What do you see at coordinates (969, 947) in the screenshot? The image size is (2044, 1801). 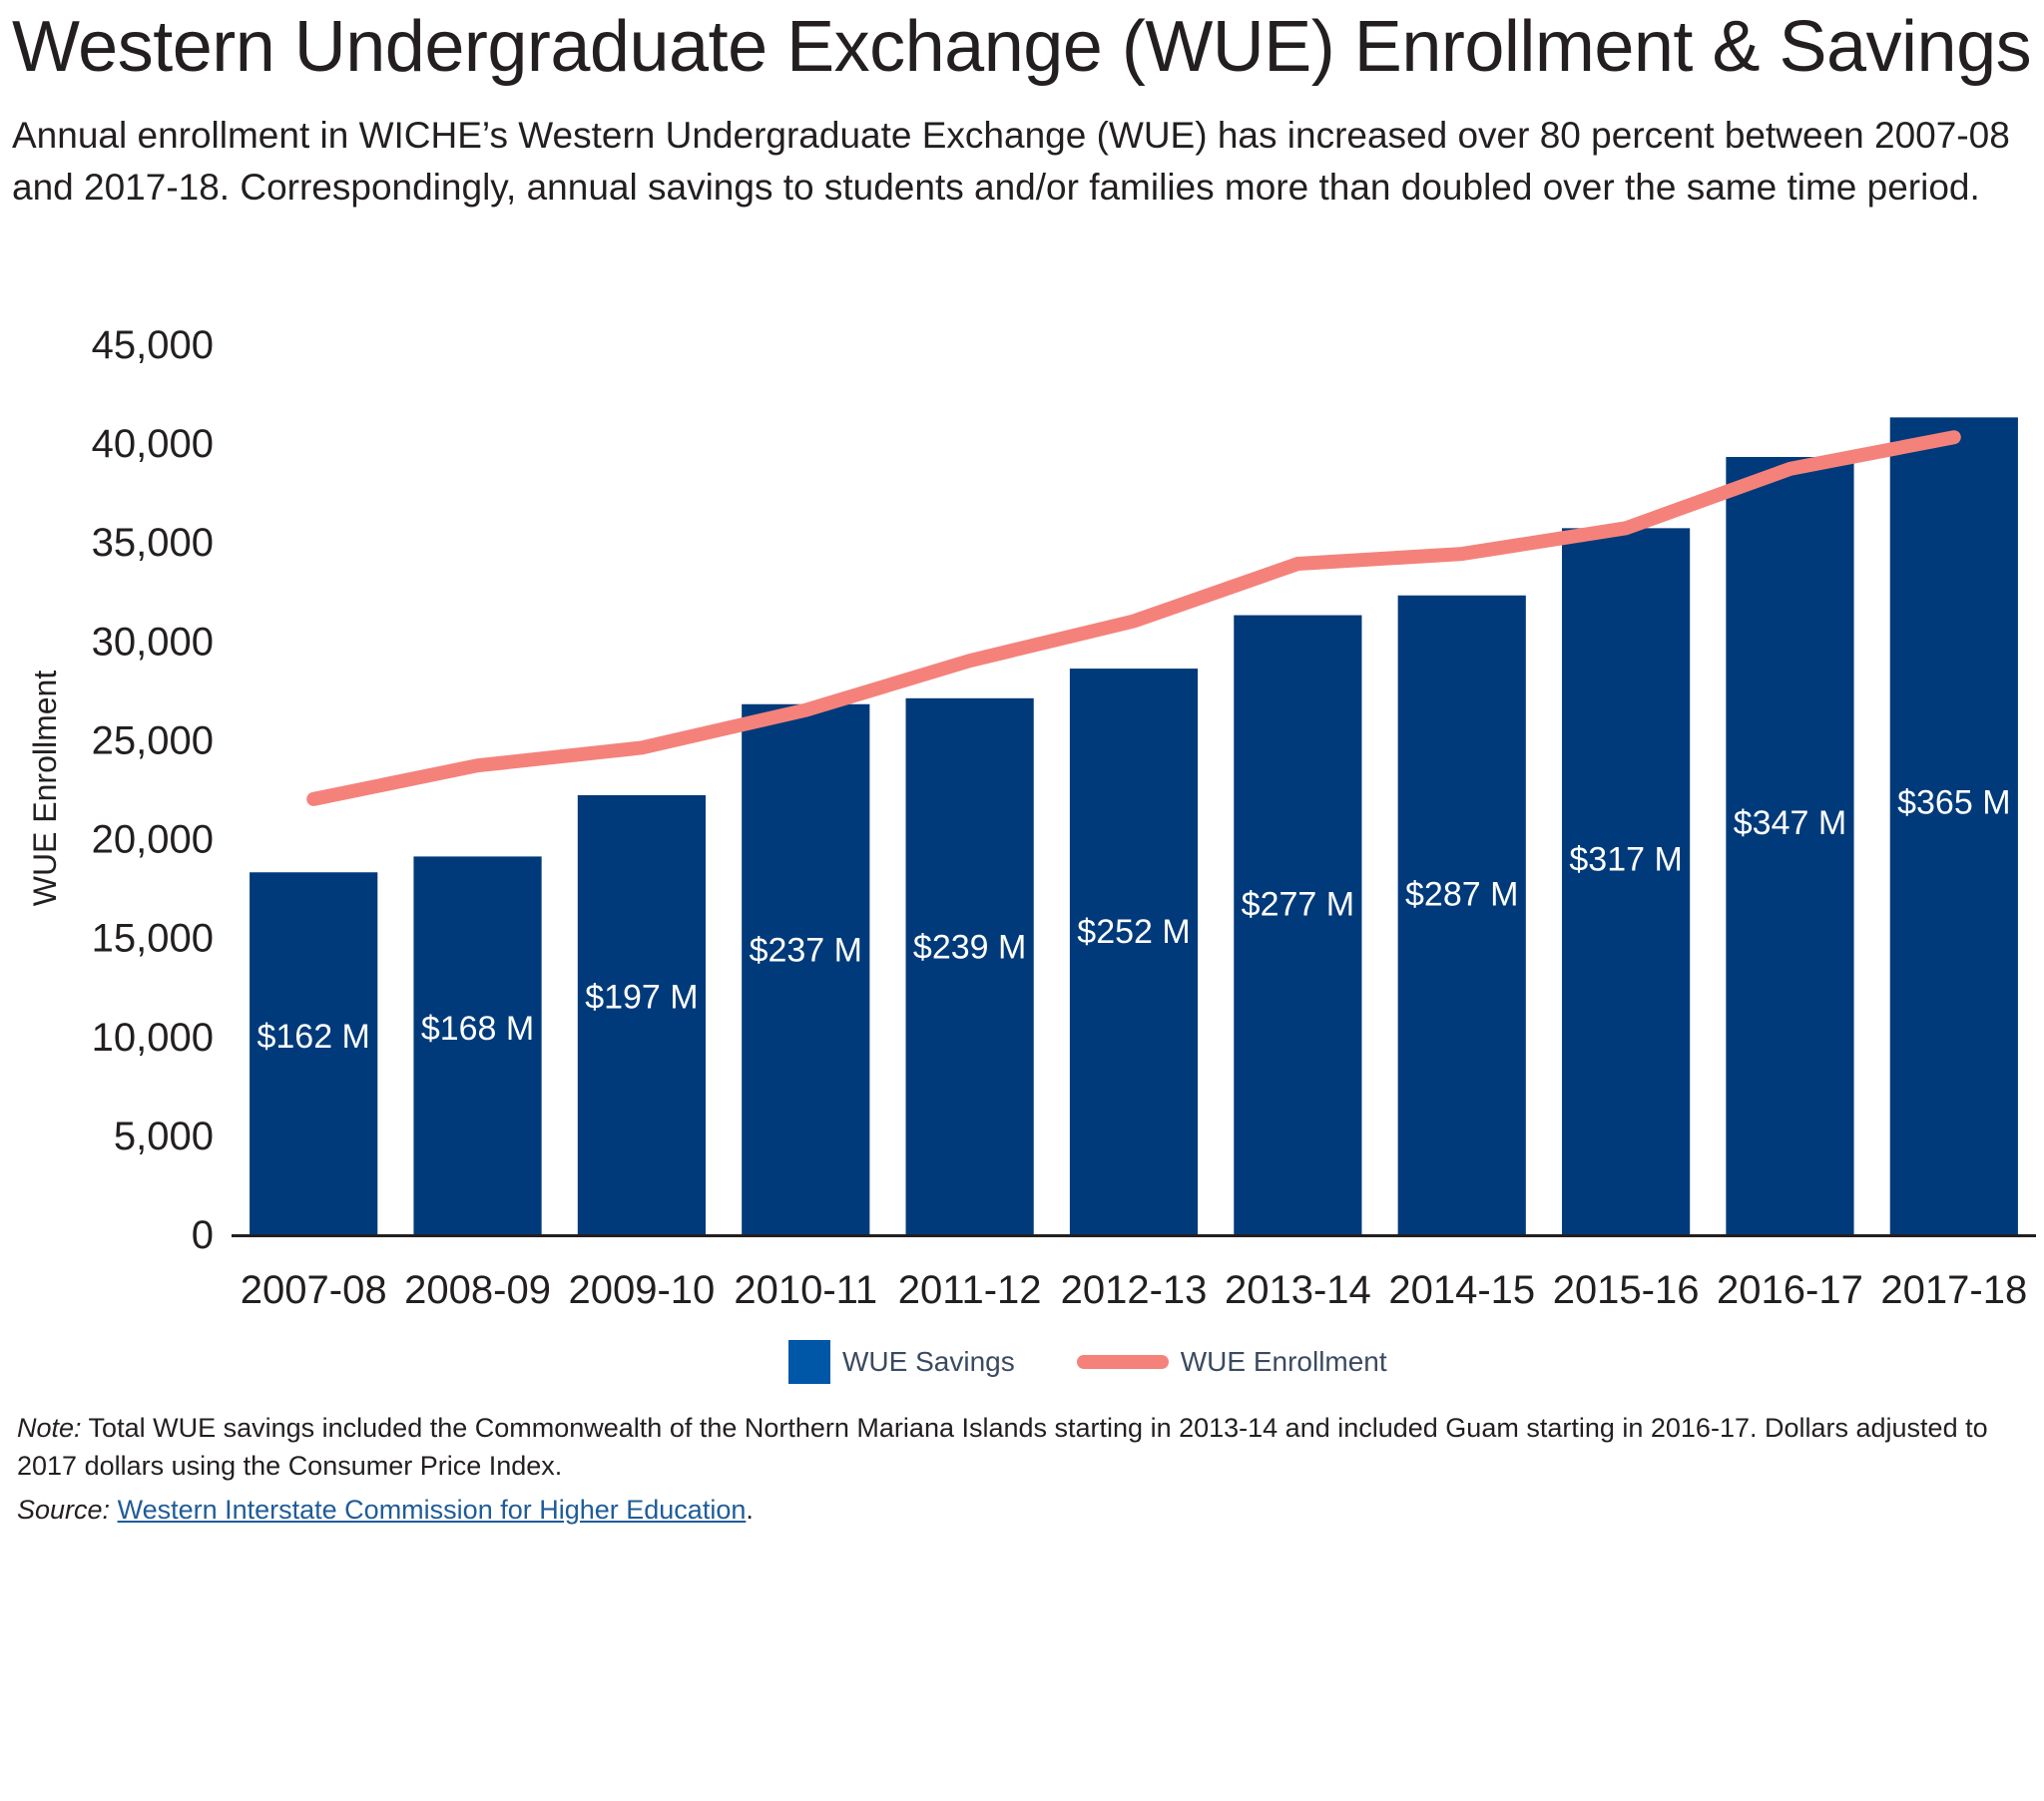 I see `savings-data-label: $239 M` at bounding box center [969, 947].